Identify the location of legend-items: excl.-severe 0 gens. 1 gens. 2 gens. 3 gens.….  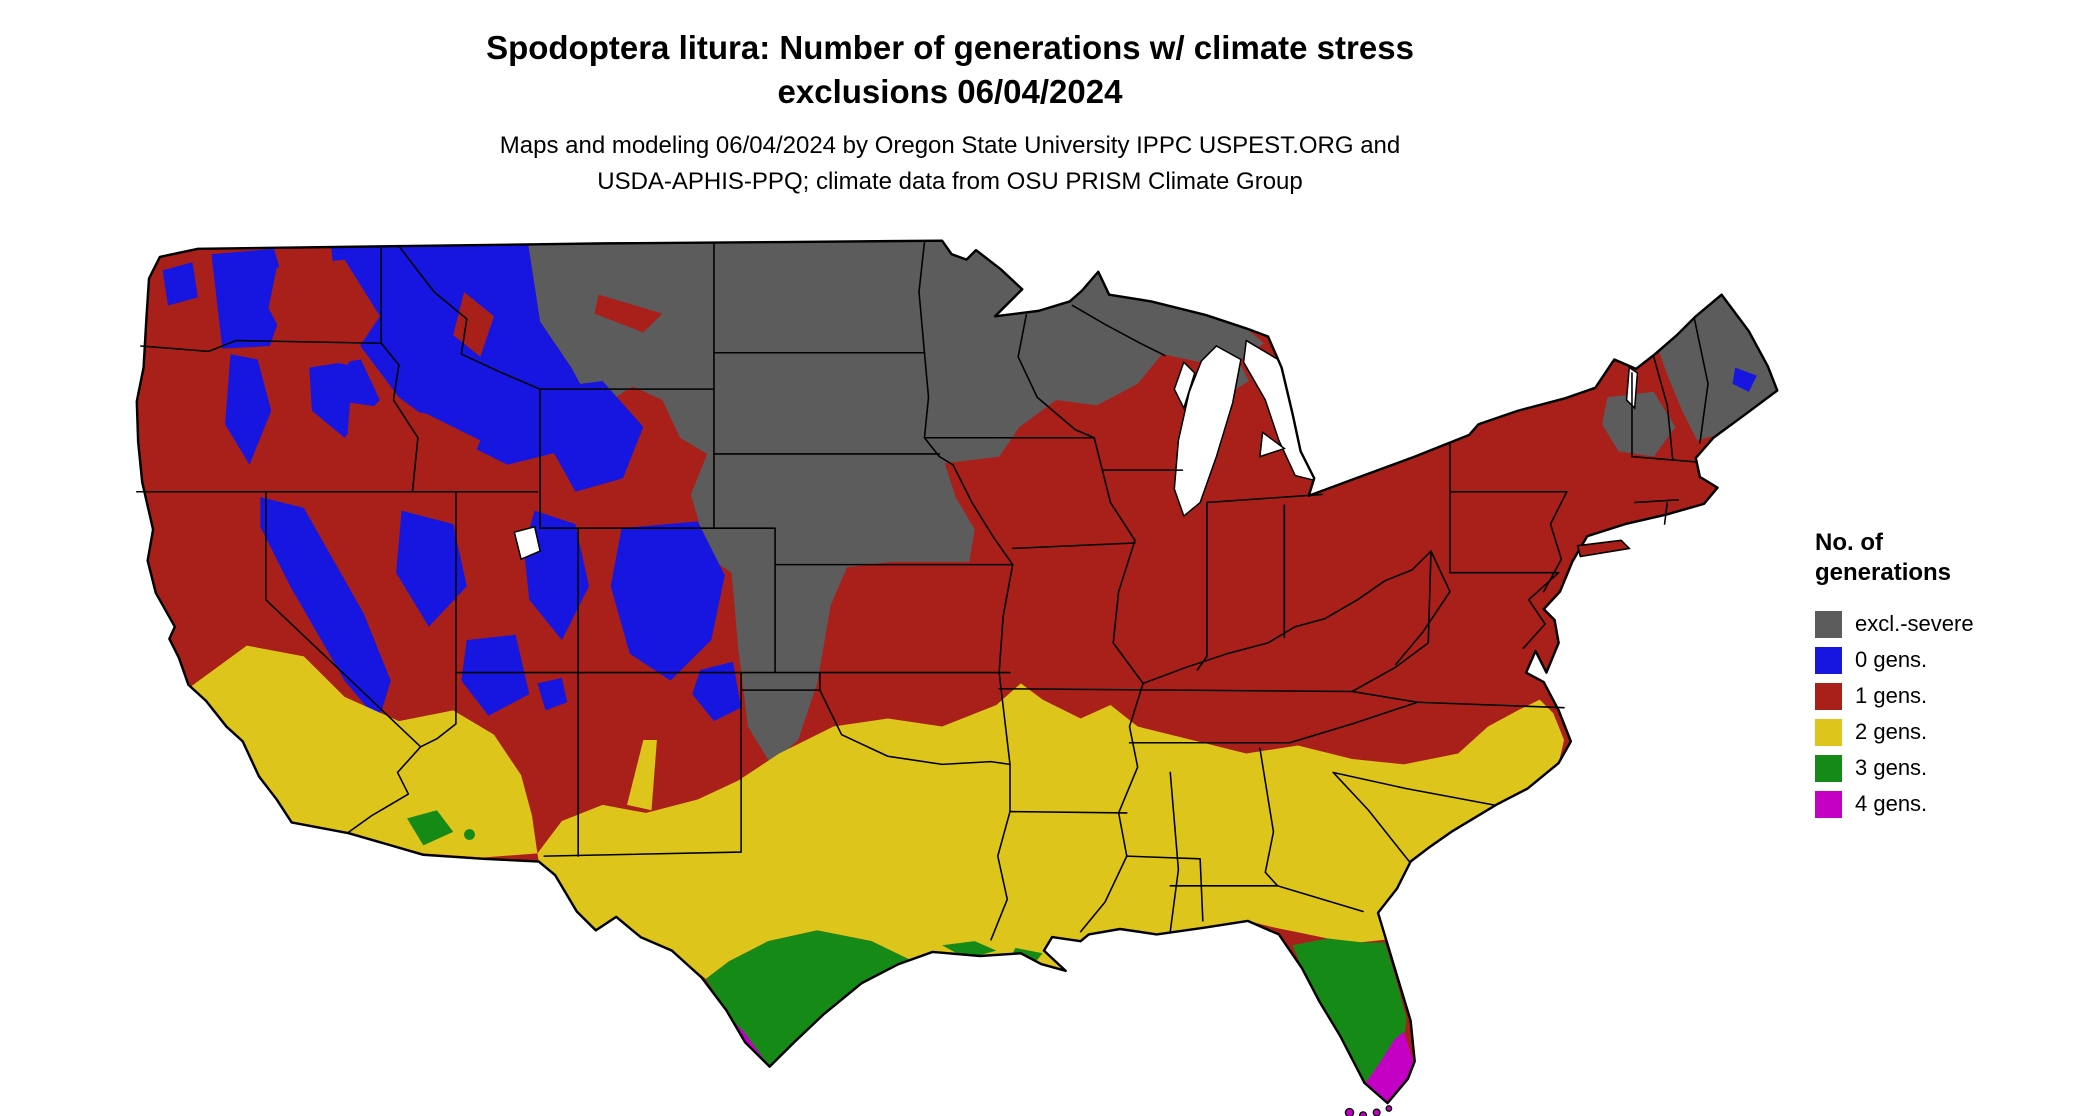
(1955, 714).